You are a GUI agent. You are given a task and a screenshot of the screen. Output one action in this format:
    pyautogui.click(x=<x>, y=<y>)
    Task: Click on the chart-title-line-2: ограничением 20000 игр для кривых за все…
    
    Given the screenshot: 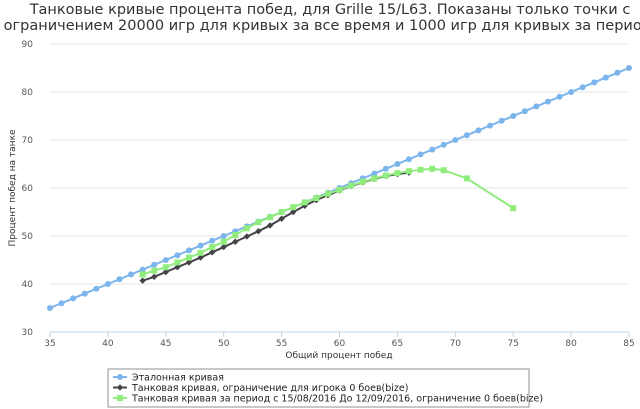 What is the action you would take?
    pyautogui.click(x=322, y=26)
    